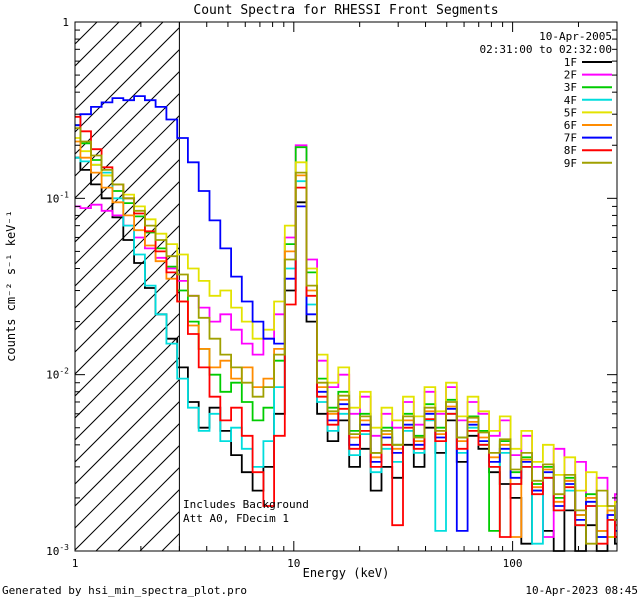  I want to click on attenuator-note: Att A0, FDecim 1, so click(236, 518).